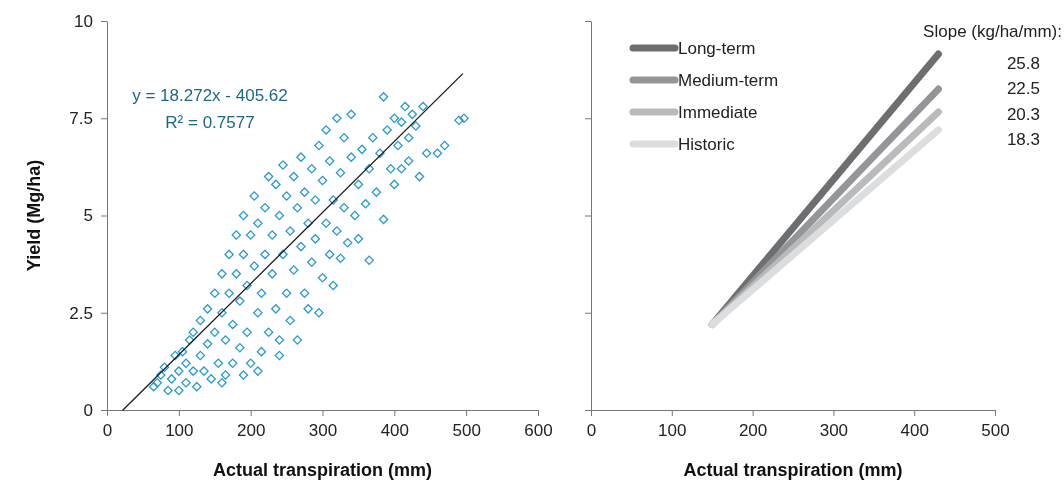 The height and width of the screenshot is (487, 1064). Describe the element at coordinates (81, 313) in the screenshot. I see `y-tick-label: 2.5` at that location.